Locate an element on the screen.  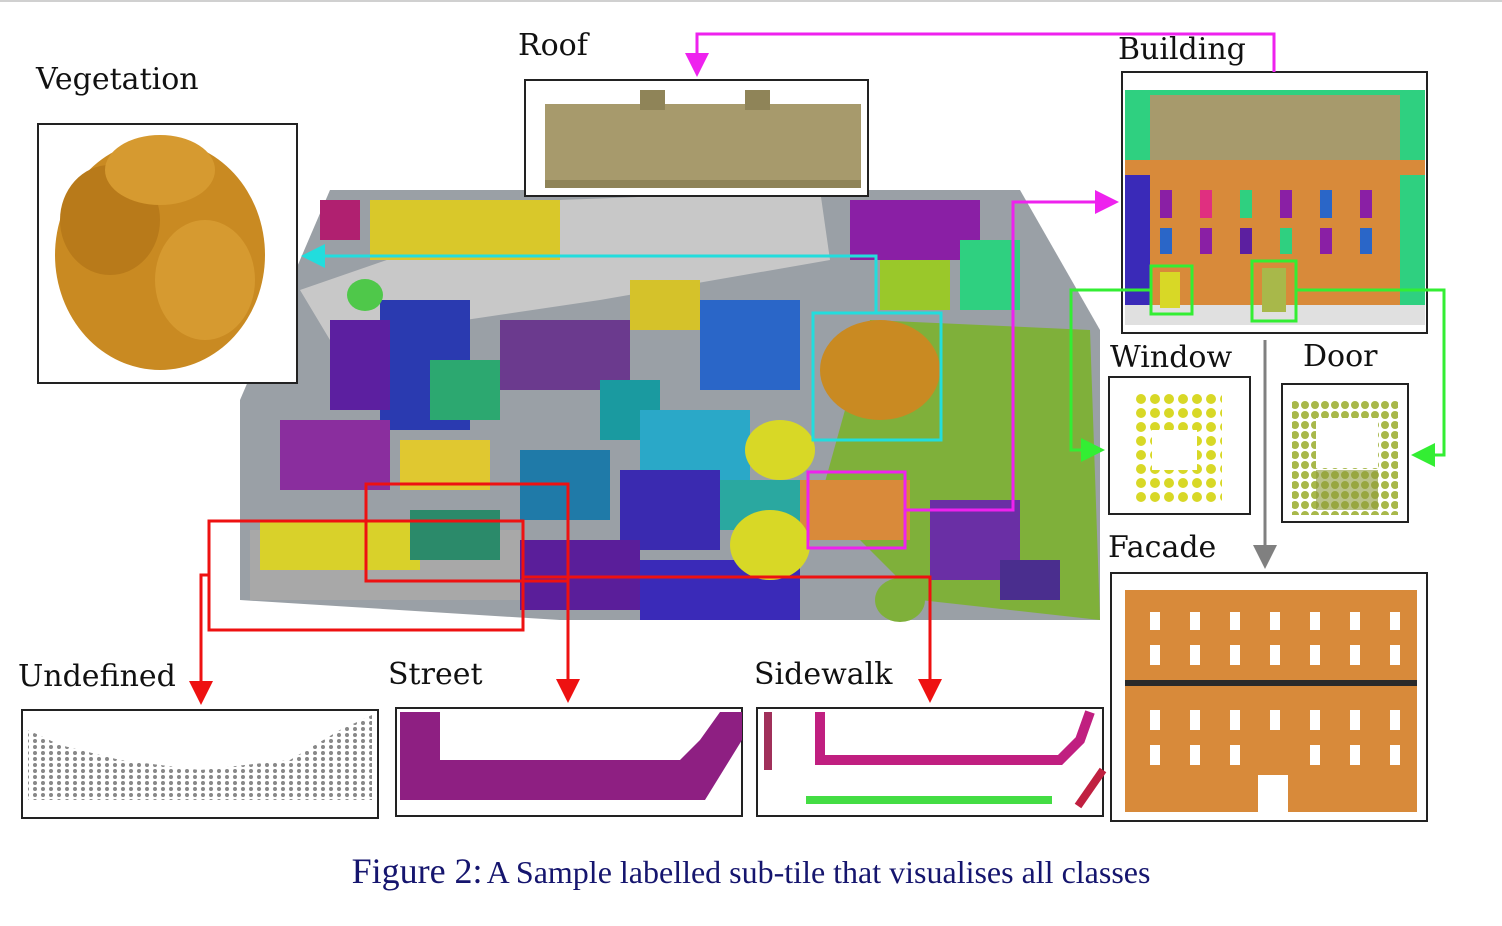
sidewalk-inset is located at coordinates (931, 762).